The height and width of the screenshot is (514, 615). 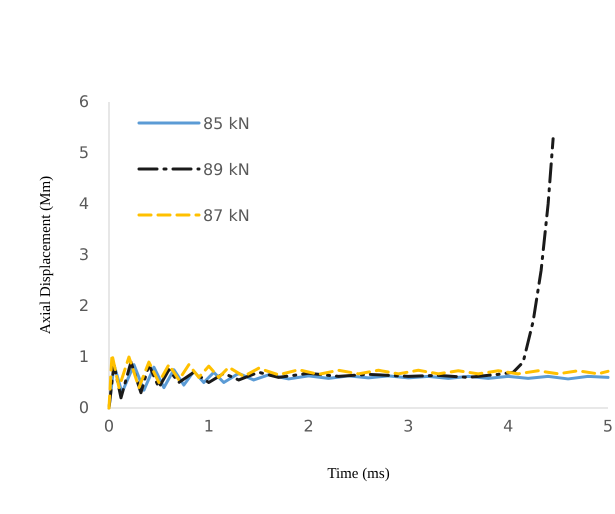 What do you see at coordinates (83, 204) in the screenshot?
I see `y-tick-label: 4` at bounding box center [83, 204].